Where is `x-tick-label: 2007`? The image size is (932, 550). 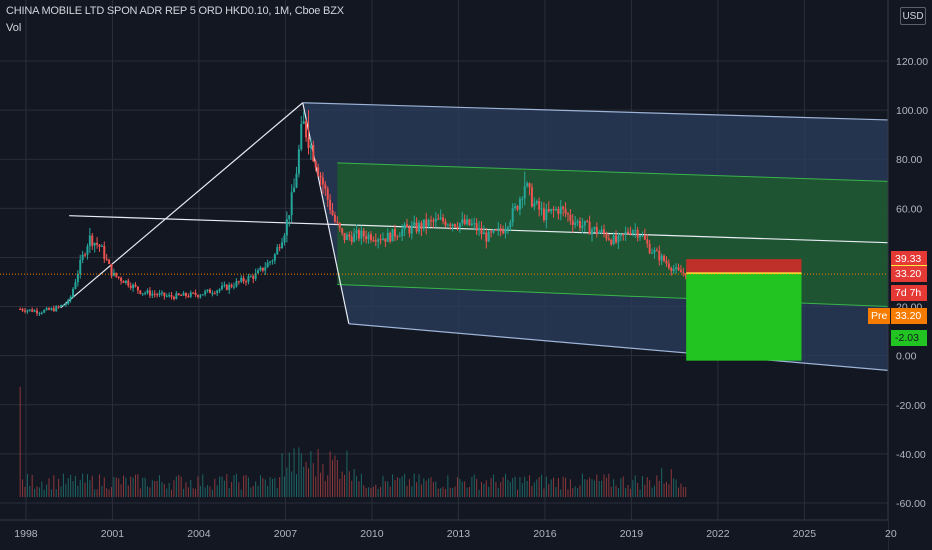
x-tick-label: 2007 is located at coordinates (286, 534).